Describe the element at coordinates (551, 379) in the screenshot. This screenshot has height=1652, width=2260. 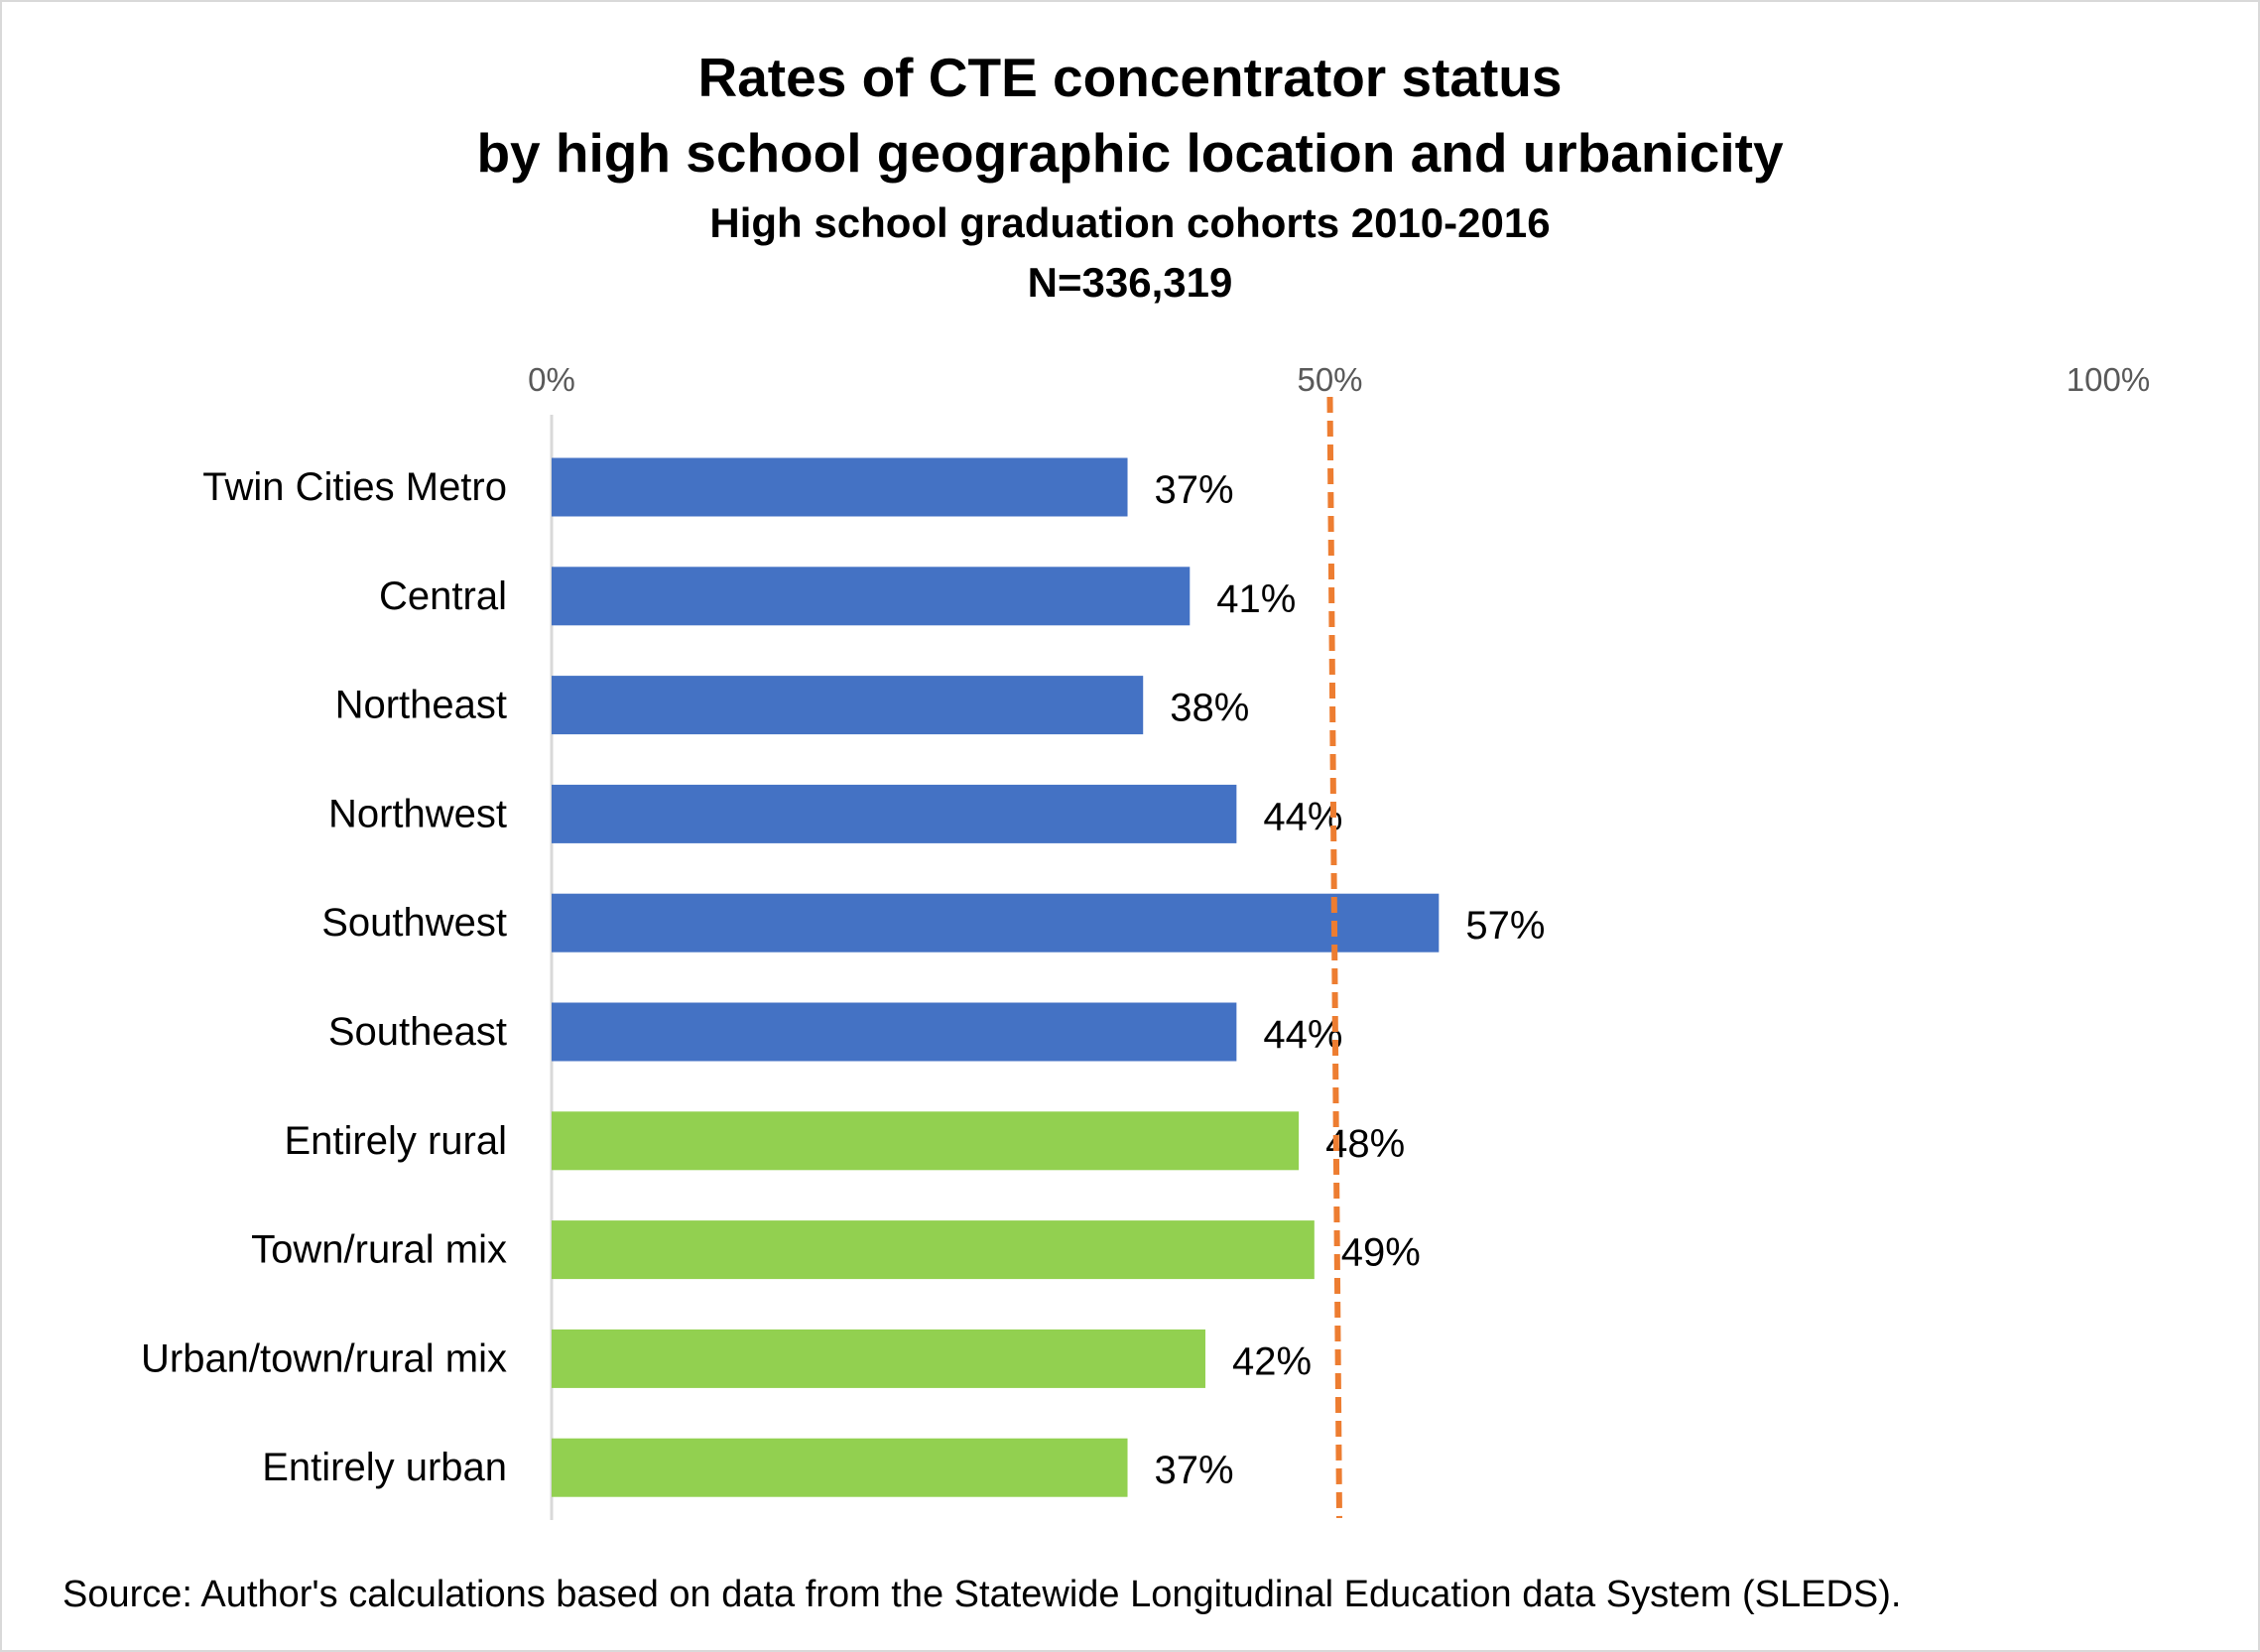
I see `x-tick-label: 0%` at that location.